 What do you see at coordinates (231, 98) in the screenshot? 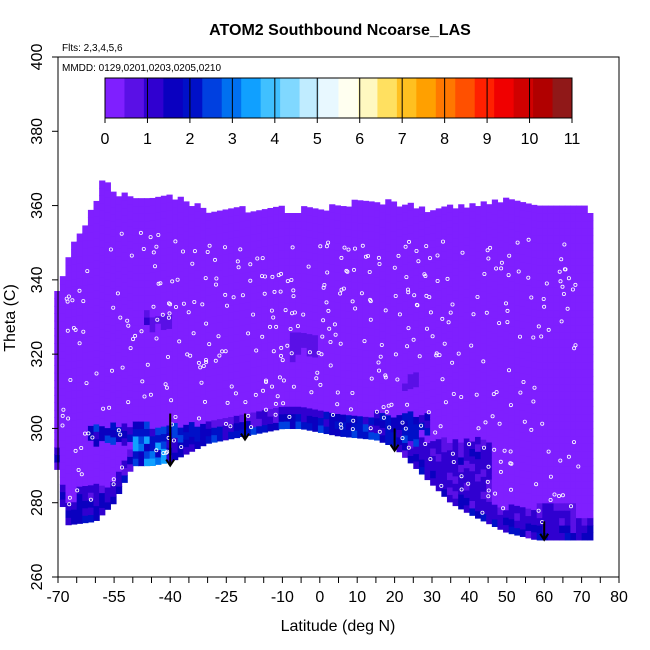
I see `colorbar-segment` at bounding box center [231, 98].